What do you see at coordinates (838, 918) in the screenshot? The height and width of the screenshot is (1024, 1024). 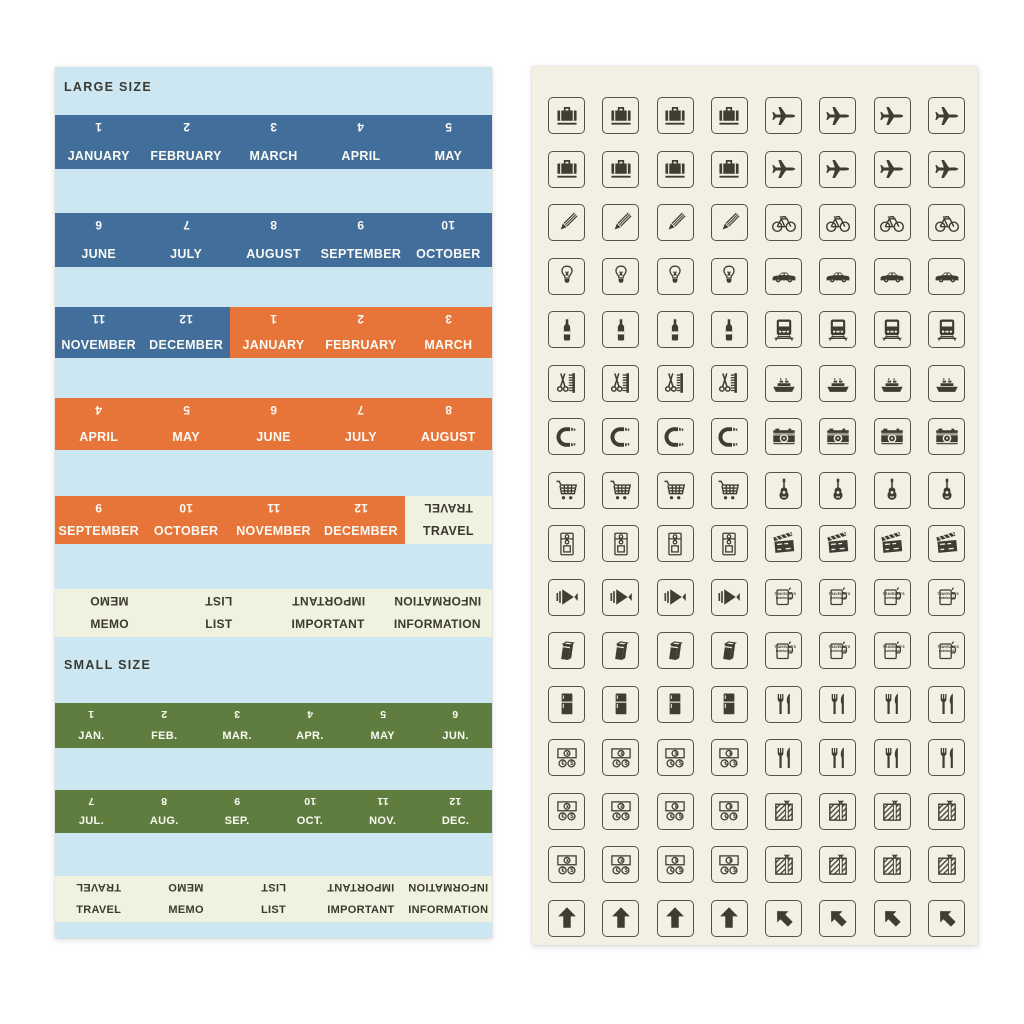 I see `arrow-upleft-icon` at bounding box center [838, 918].